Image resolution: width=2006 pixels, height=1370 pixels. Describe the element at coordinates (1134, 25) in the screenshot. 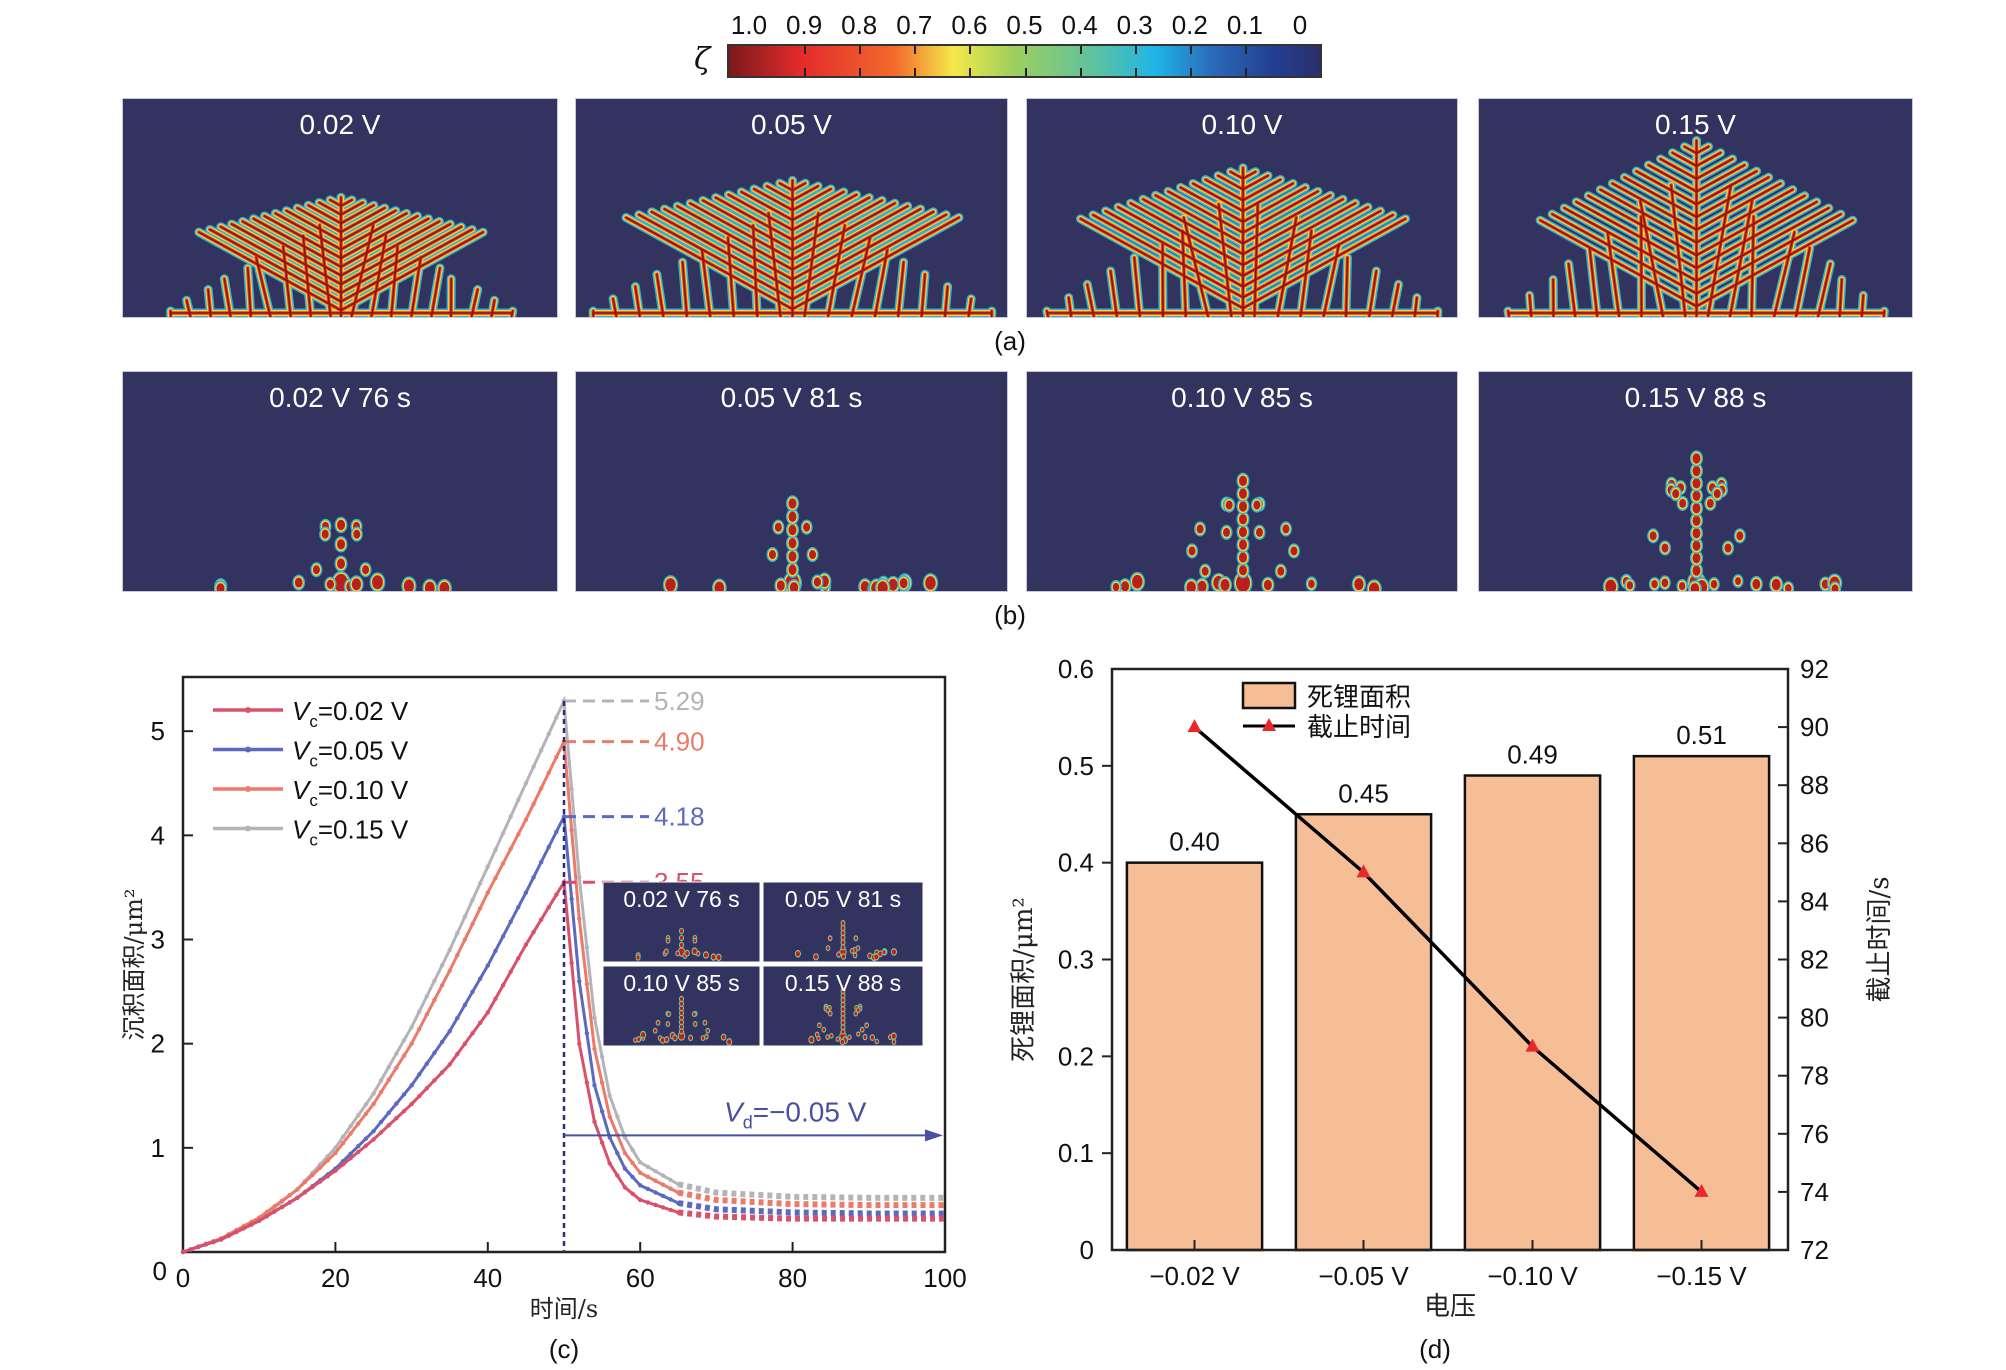

I see `colorbar-tick-label: 0.3` at that location.